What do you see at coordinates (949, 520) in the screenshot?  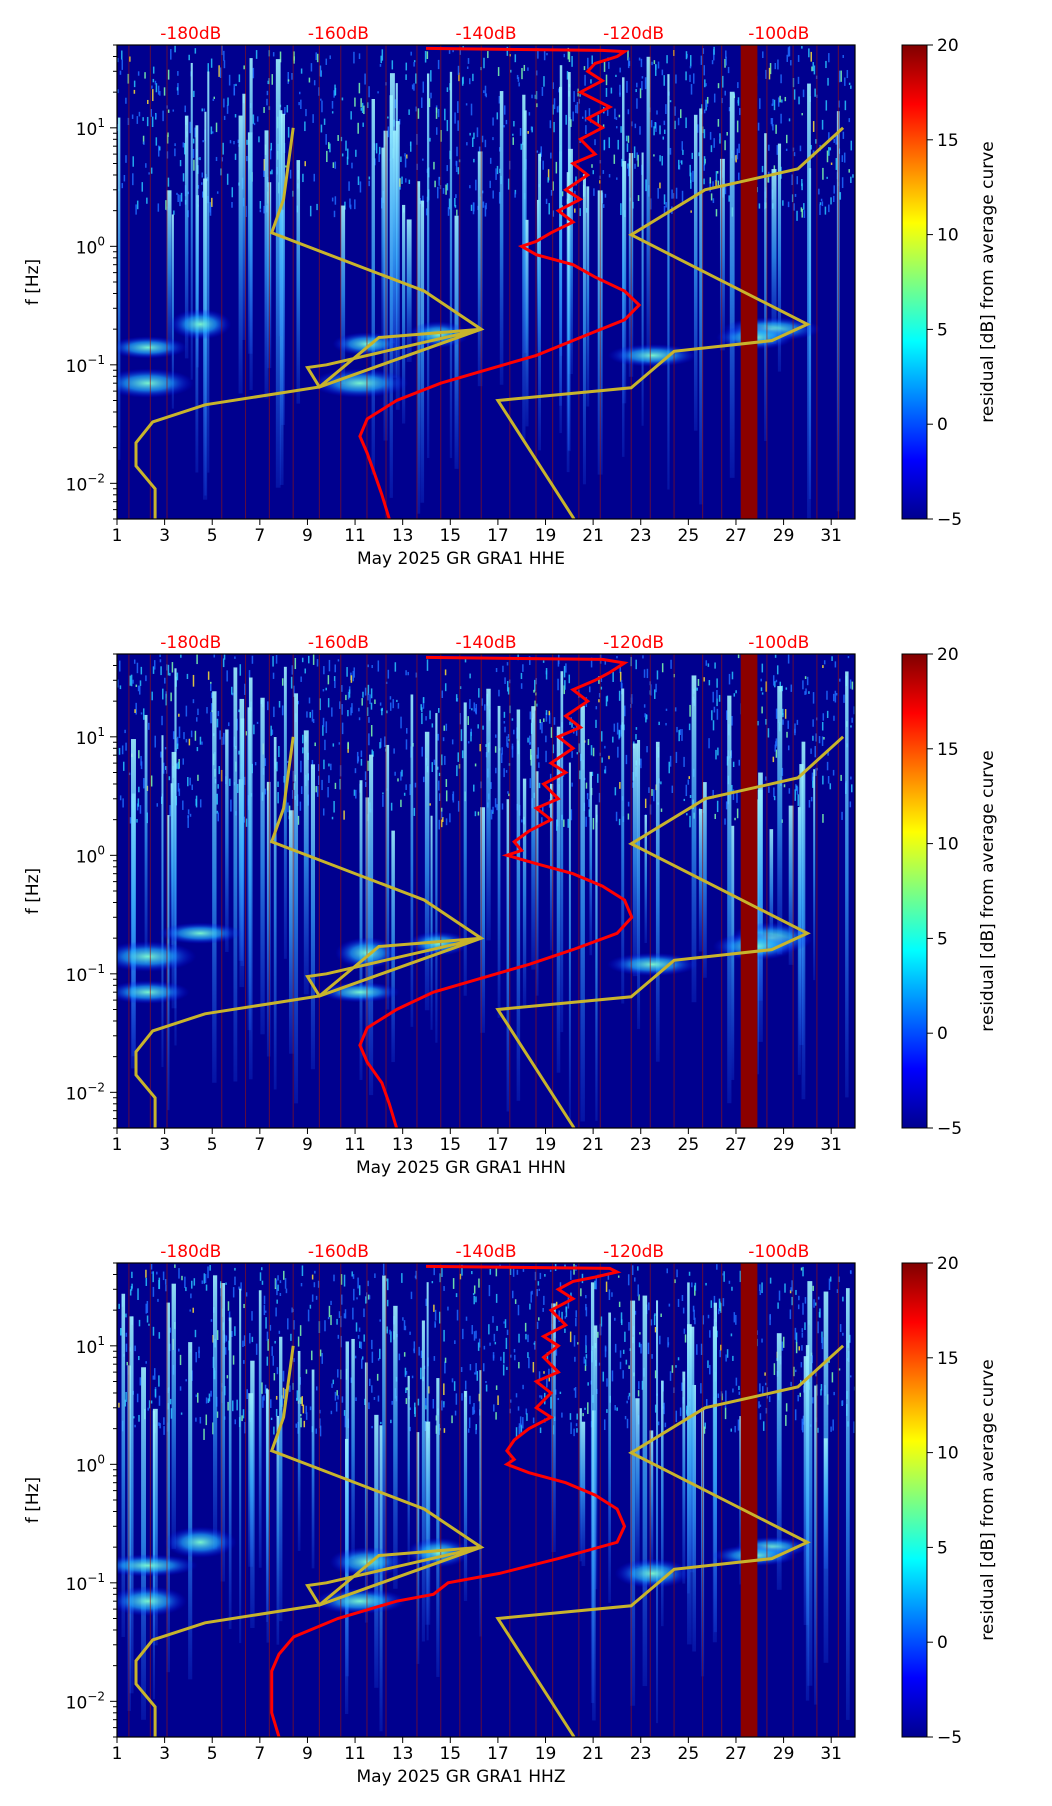 I see `colorbar-tick-label: −5` at bounding box center [949, 520].